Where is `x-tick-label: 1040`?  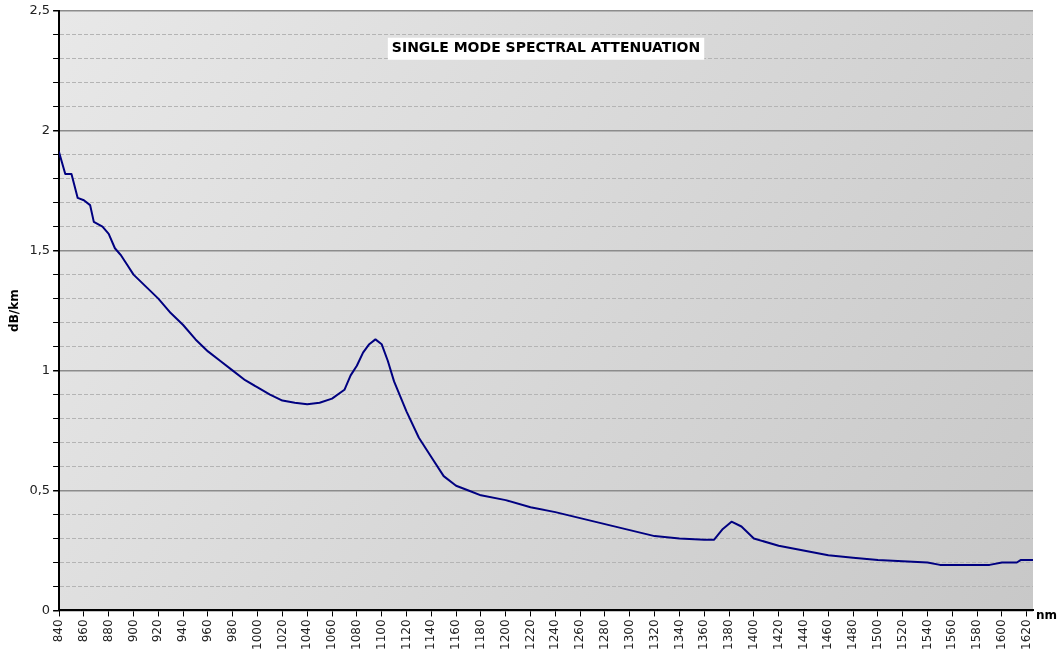
x-tick-label: 1040 is located at coordinates (306, 635).